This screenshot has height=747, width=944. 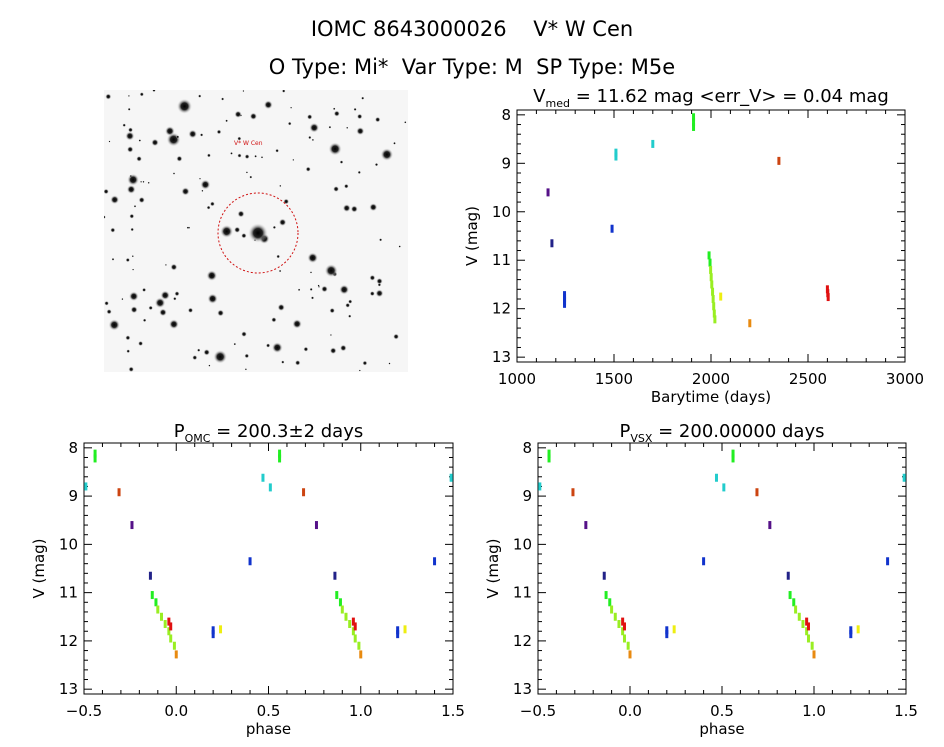 I want to click on x-tick-label: 1.5, so click(x=453, y=711).